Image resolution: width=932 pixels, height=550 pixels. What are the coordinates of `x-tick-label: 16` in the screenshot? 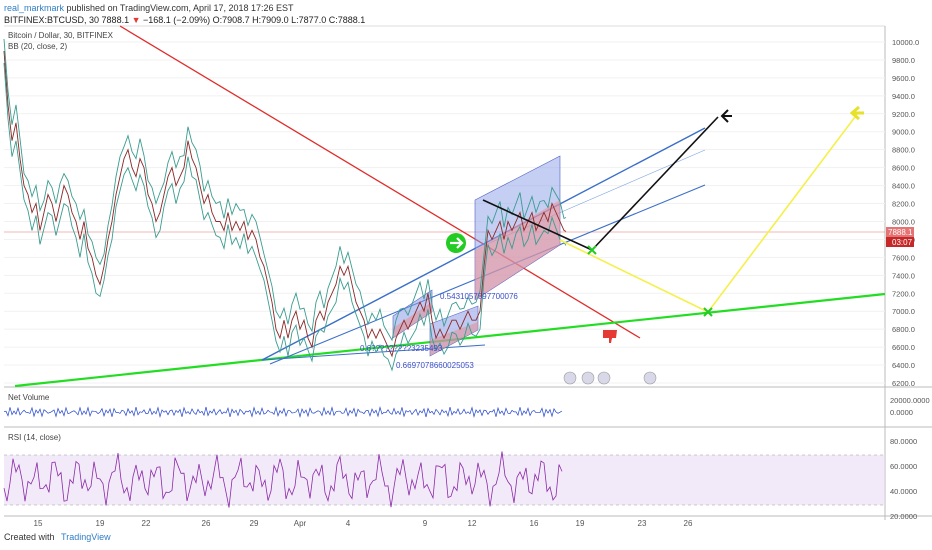 It's located at (534, 523).